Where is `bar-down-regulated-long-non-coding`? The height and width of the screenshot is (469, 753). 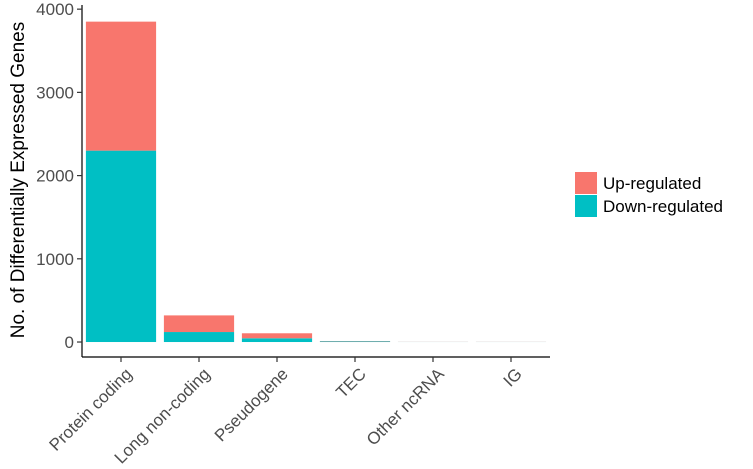 bar-down-regulated-long-non-coding is located at coordinates (199, 337).